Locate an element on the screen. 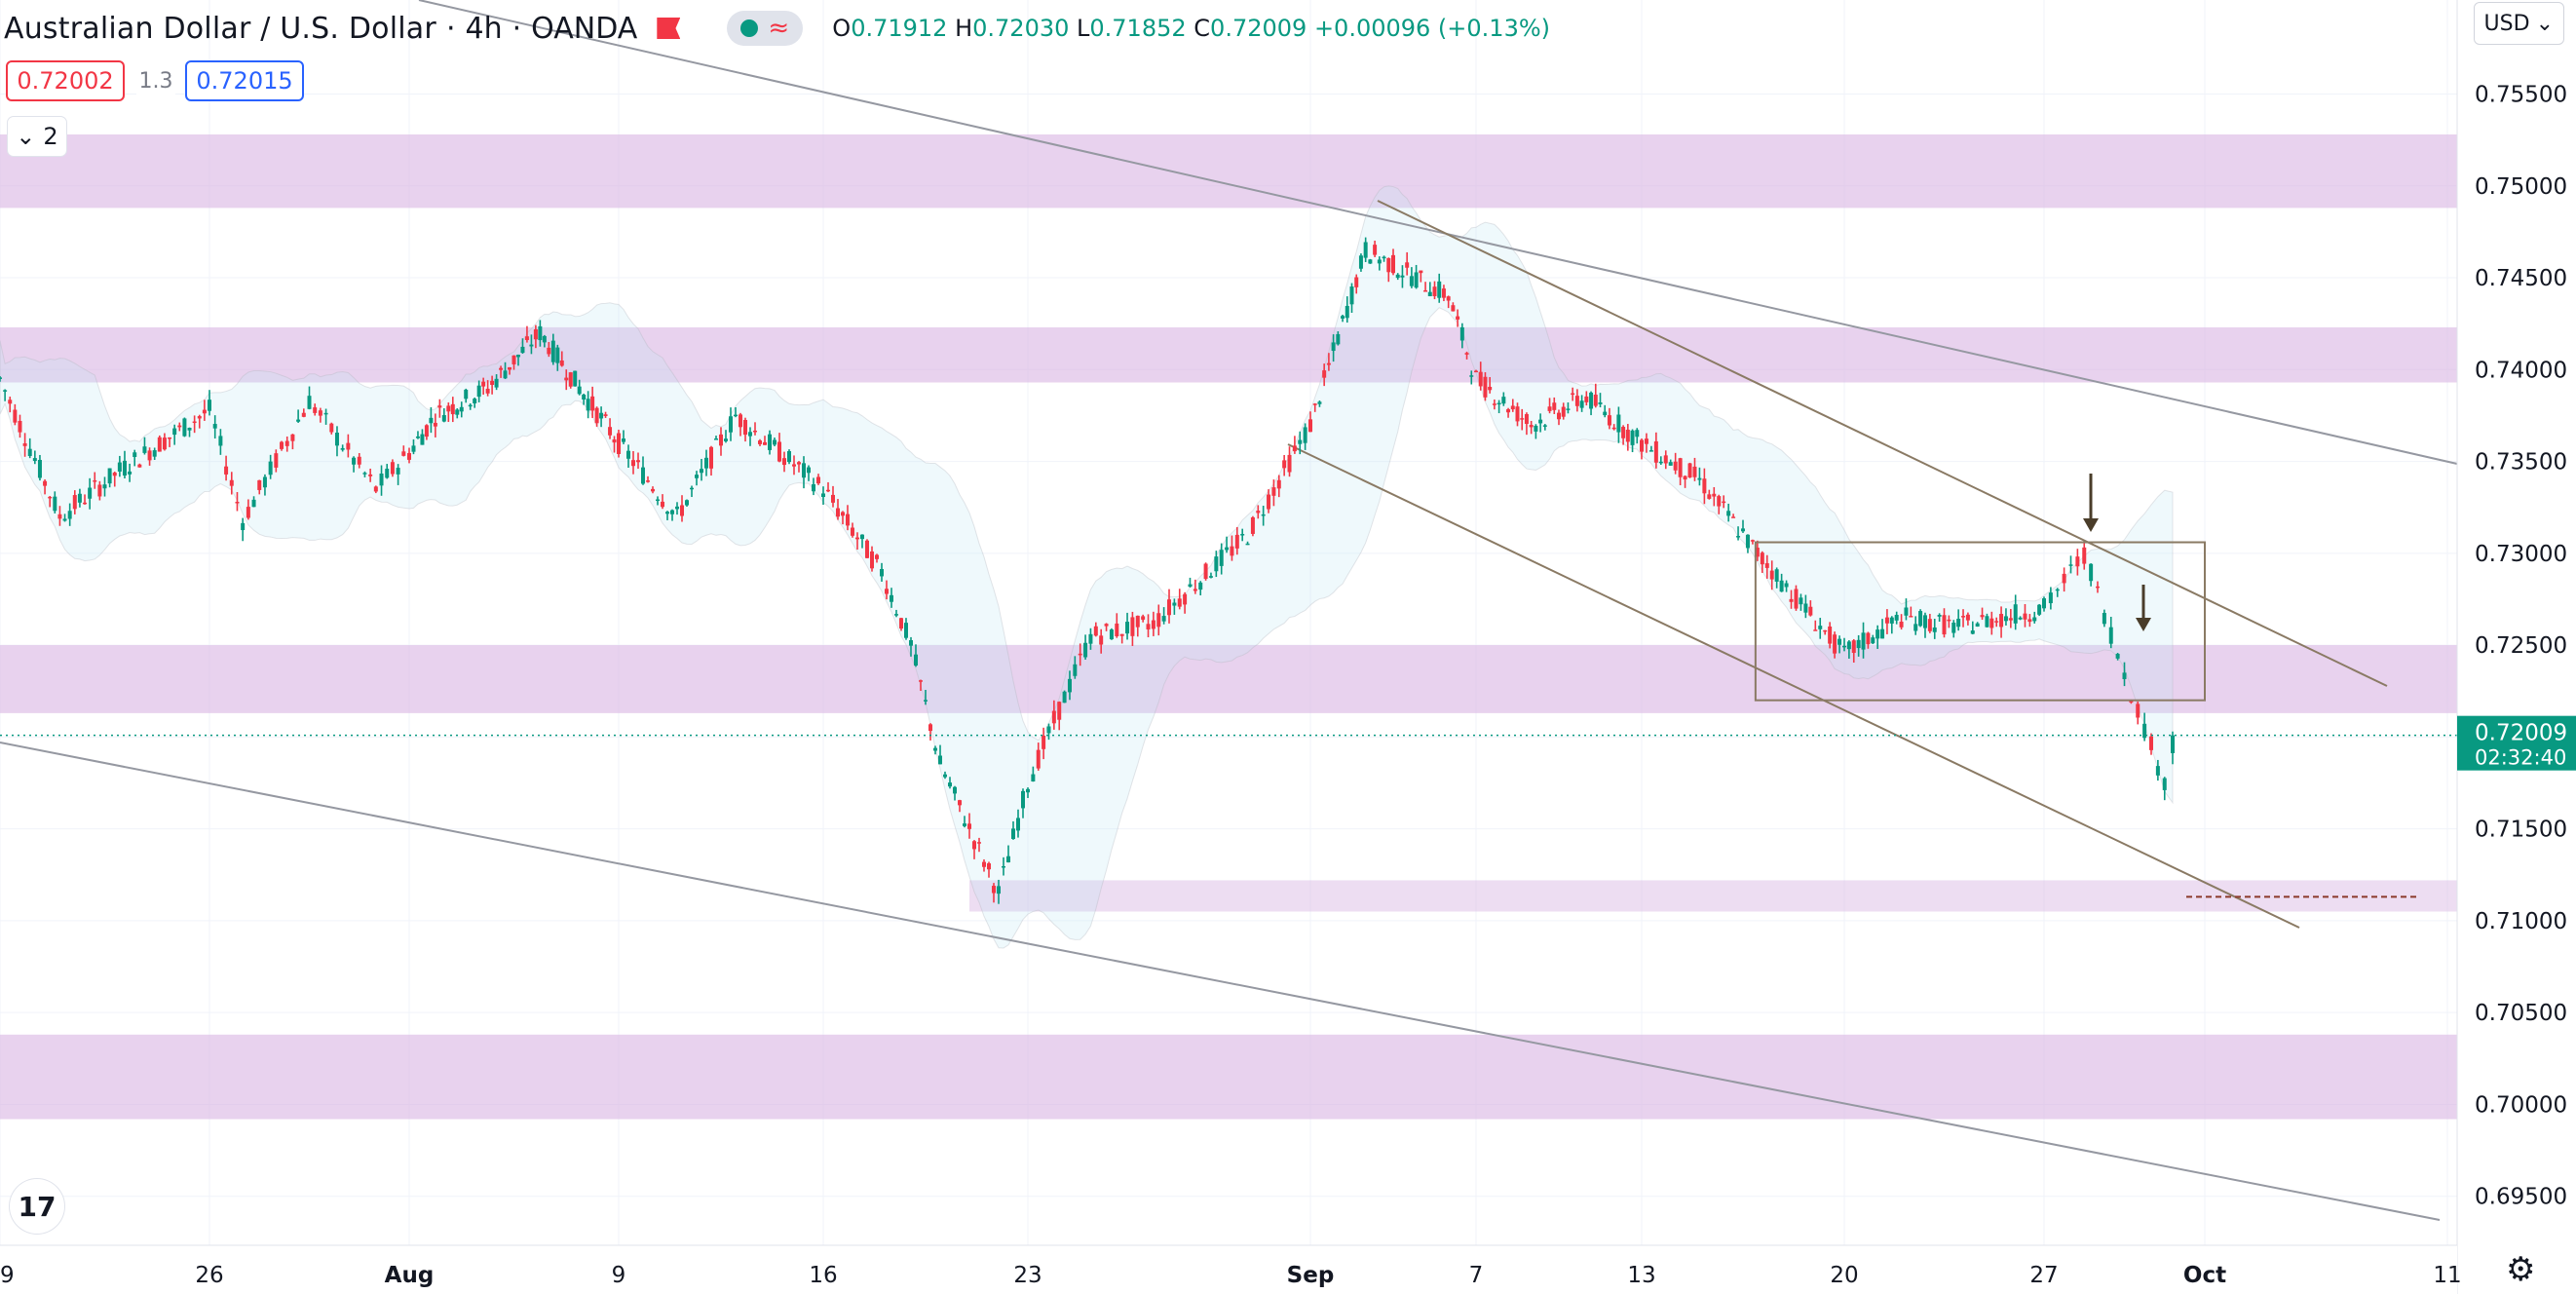 The image size is (2576, 1294). tradingview-logo-icon: 17 is located at coordinates (37, 1206).